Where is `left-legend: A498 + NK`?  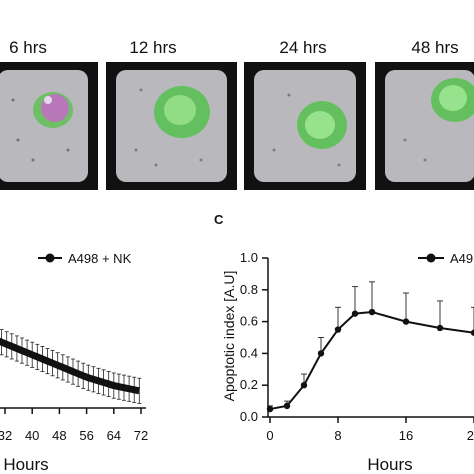 left-legend: A498 + NK is located at coordinates (85, 258).